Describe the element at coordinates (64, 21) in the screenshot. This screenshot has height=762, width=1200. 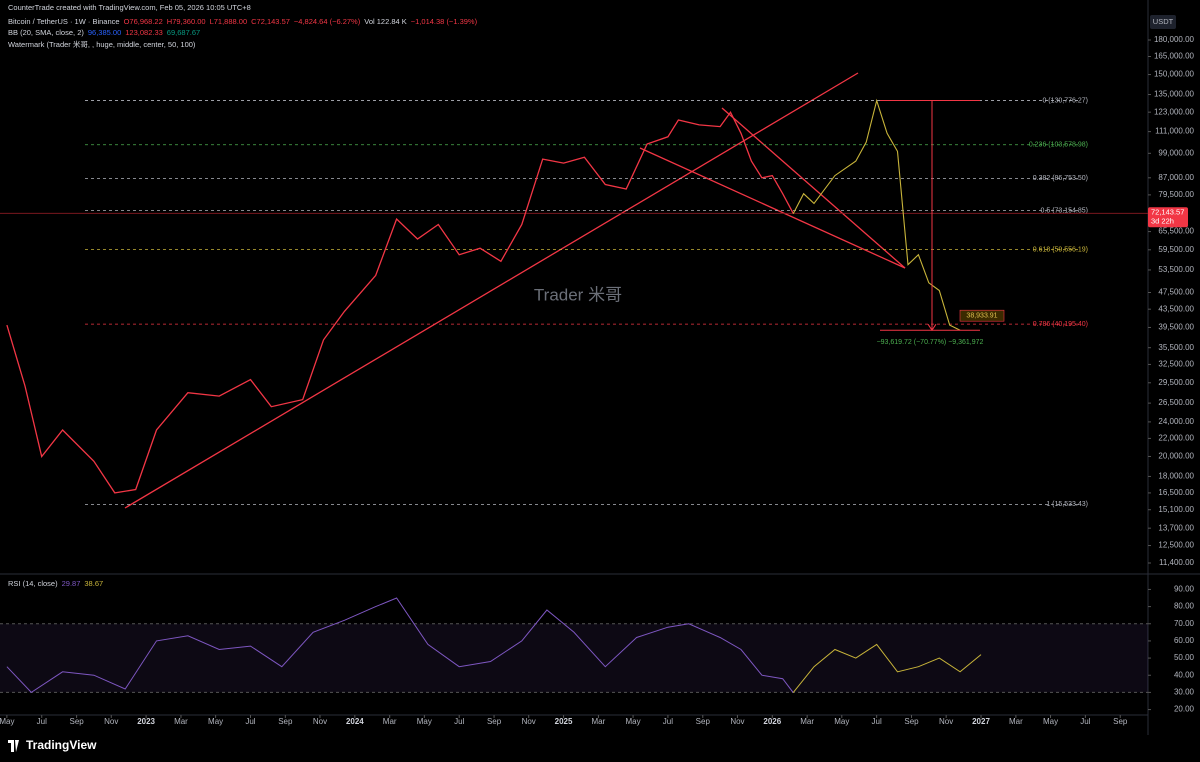
I see `symbol: Bitcoin / TetherUS · 1W · Binance` at that location.